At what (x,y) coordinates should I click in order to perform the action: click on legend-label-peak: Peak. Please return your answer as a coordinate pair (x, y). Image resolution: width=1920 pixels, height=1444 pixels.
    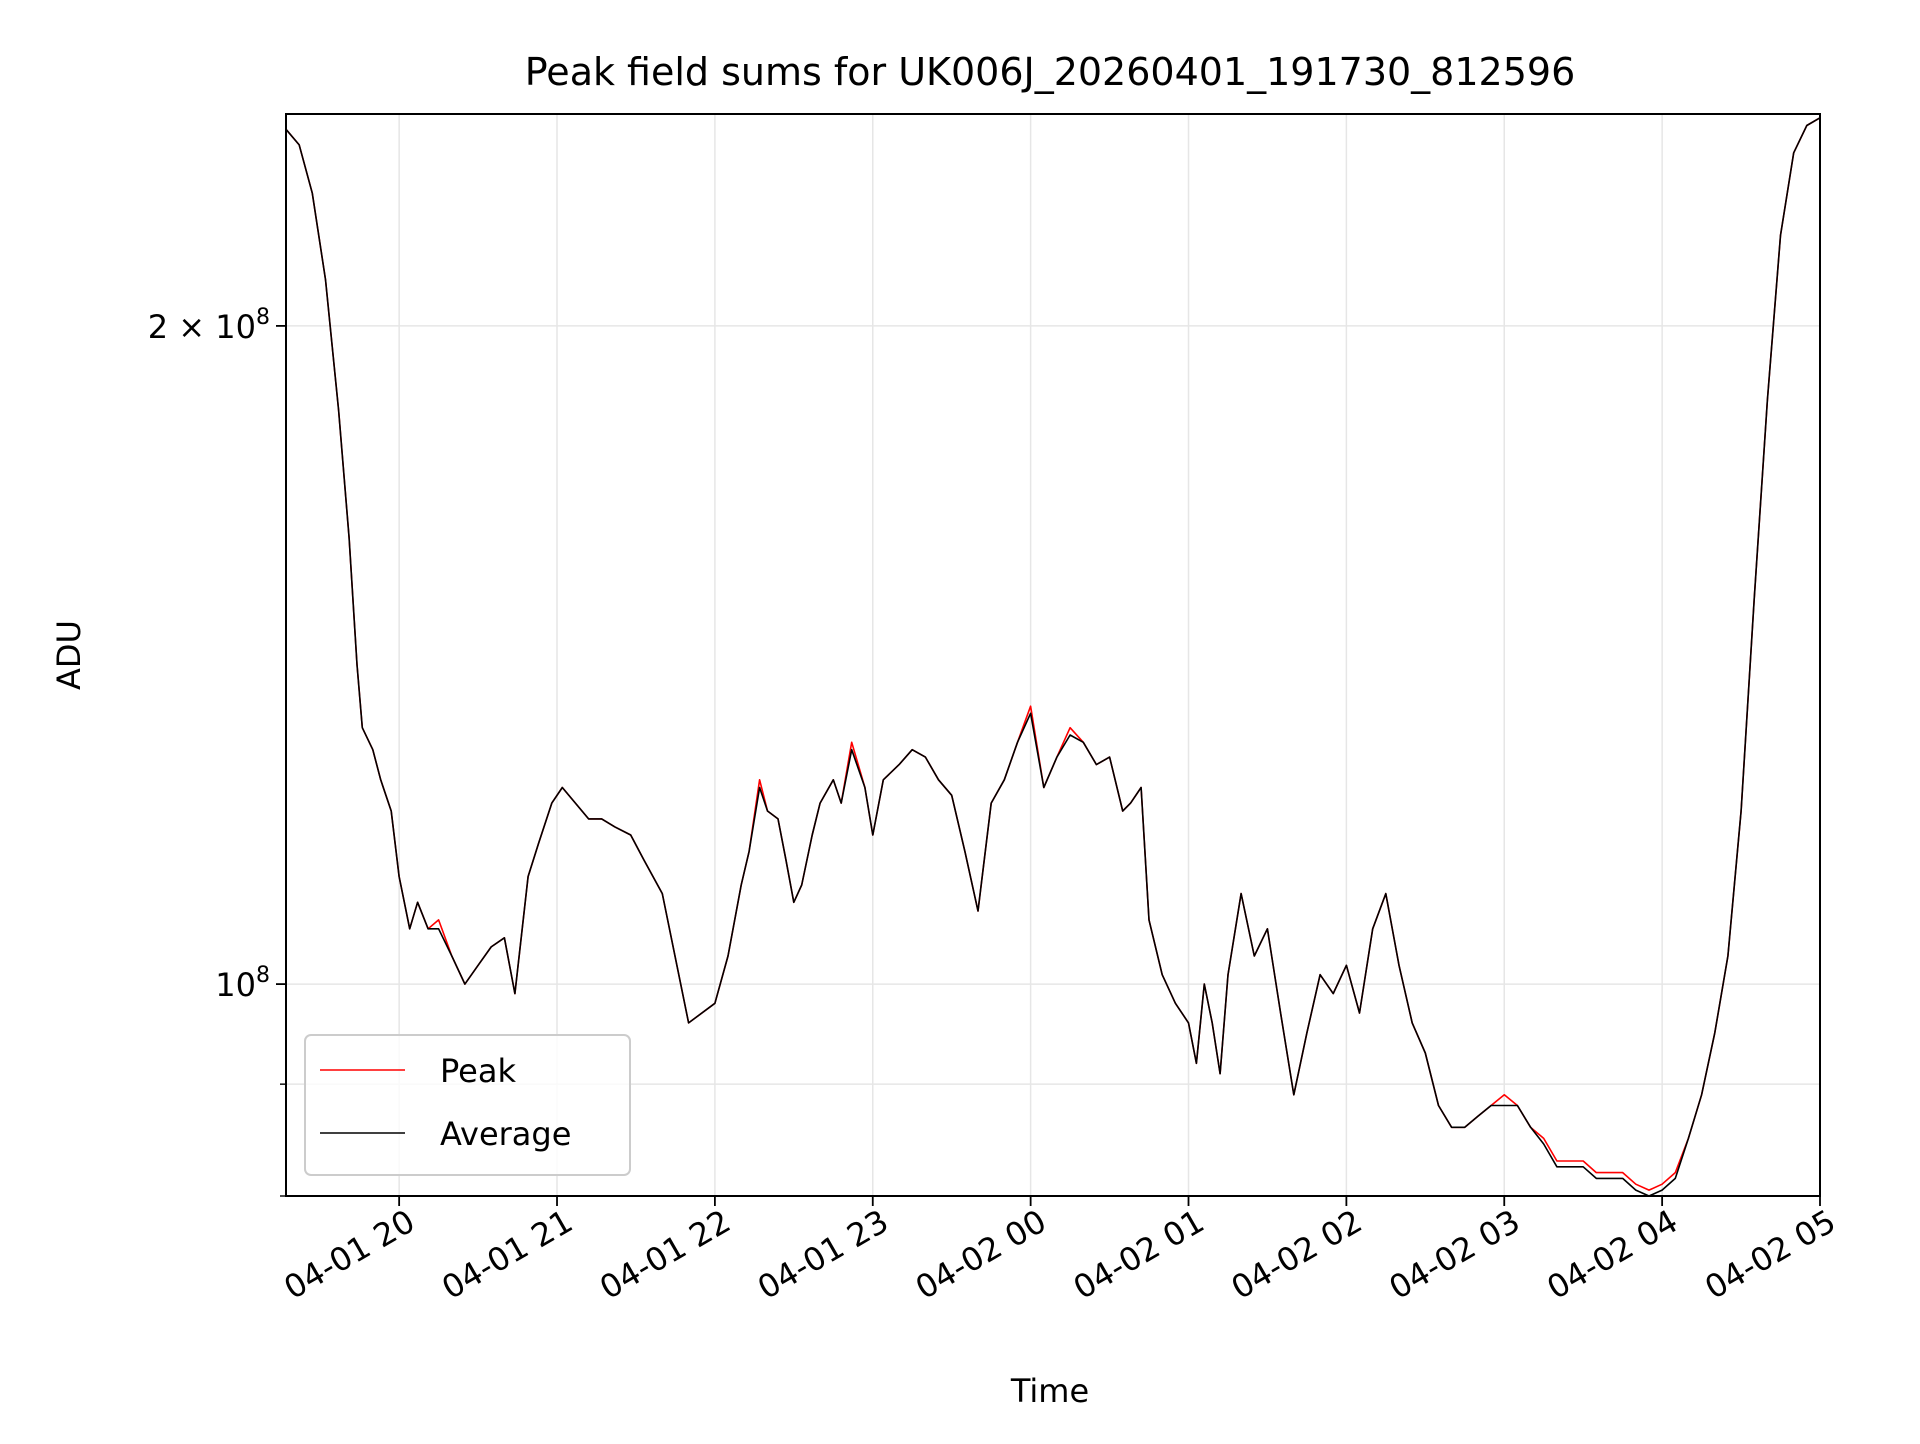
    Looking at the image, I should click on (478, 1071).